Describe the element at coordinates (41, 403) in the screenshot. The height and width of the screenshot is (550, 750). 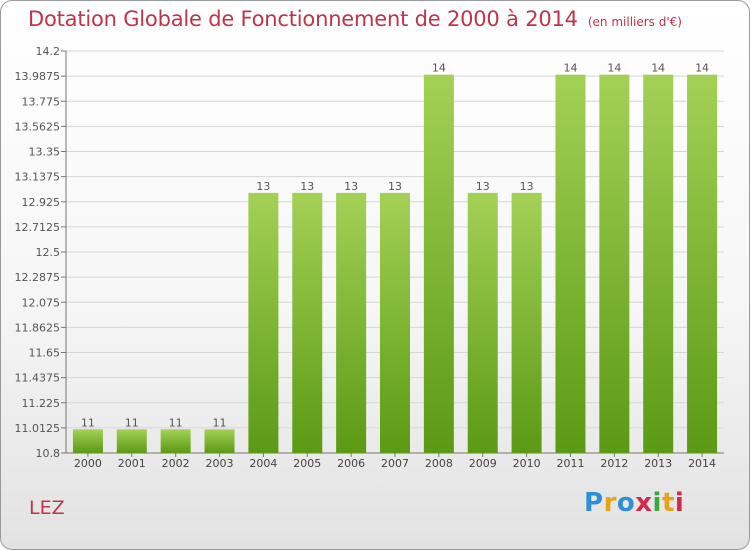
I see `y-tick-label: 11.225` at that location.